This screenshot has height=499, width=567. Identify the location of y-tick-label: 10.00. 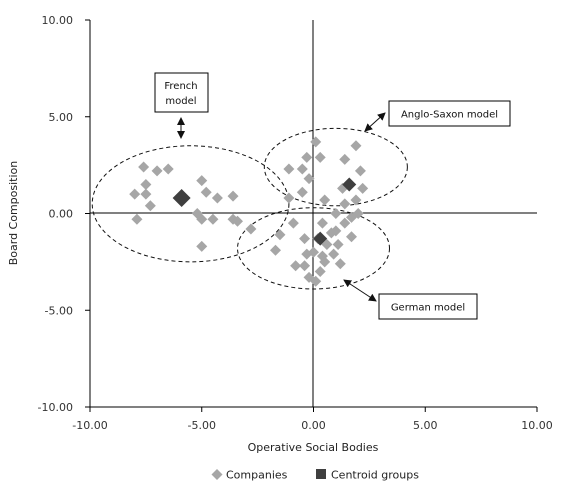
(58, 20).